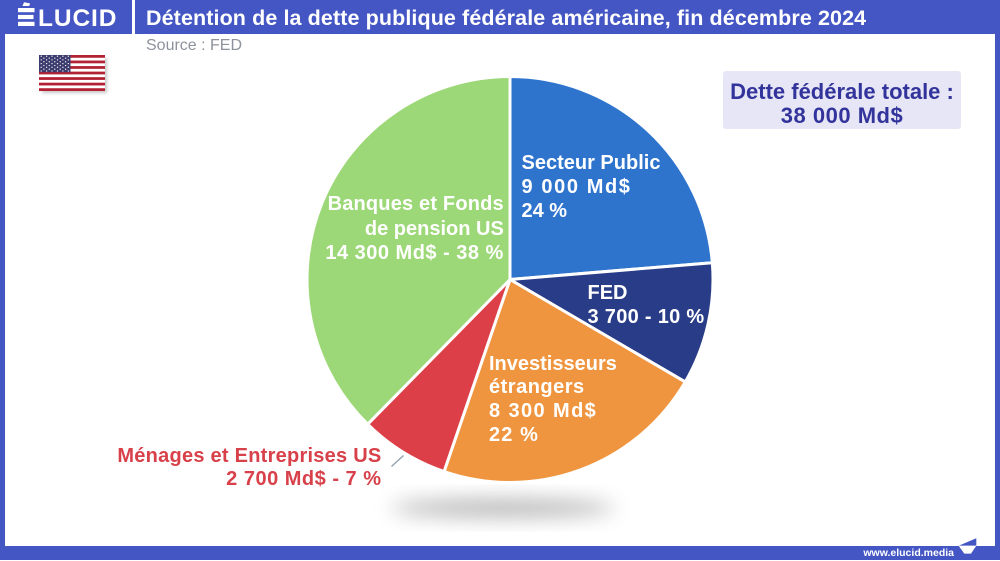 Image resolution: width=1000 pixels, height=561 pixels. What do you see at coordinates (77, 18) in the screenshot?
I see `svg-text: LUCID` at bounding box center [77, 18].